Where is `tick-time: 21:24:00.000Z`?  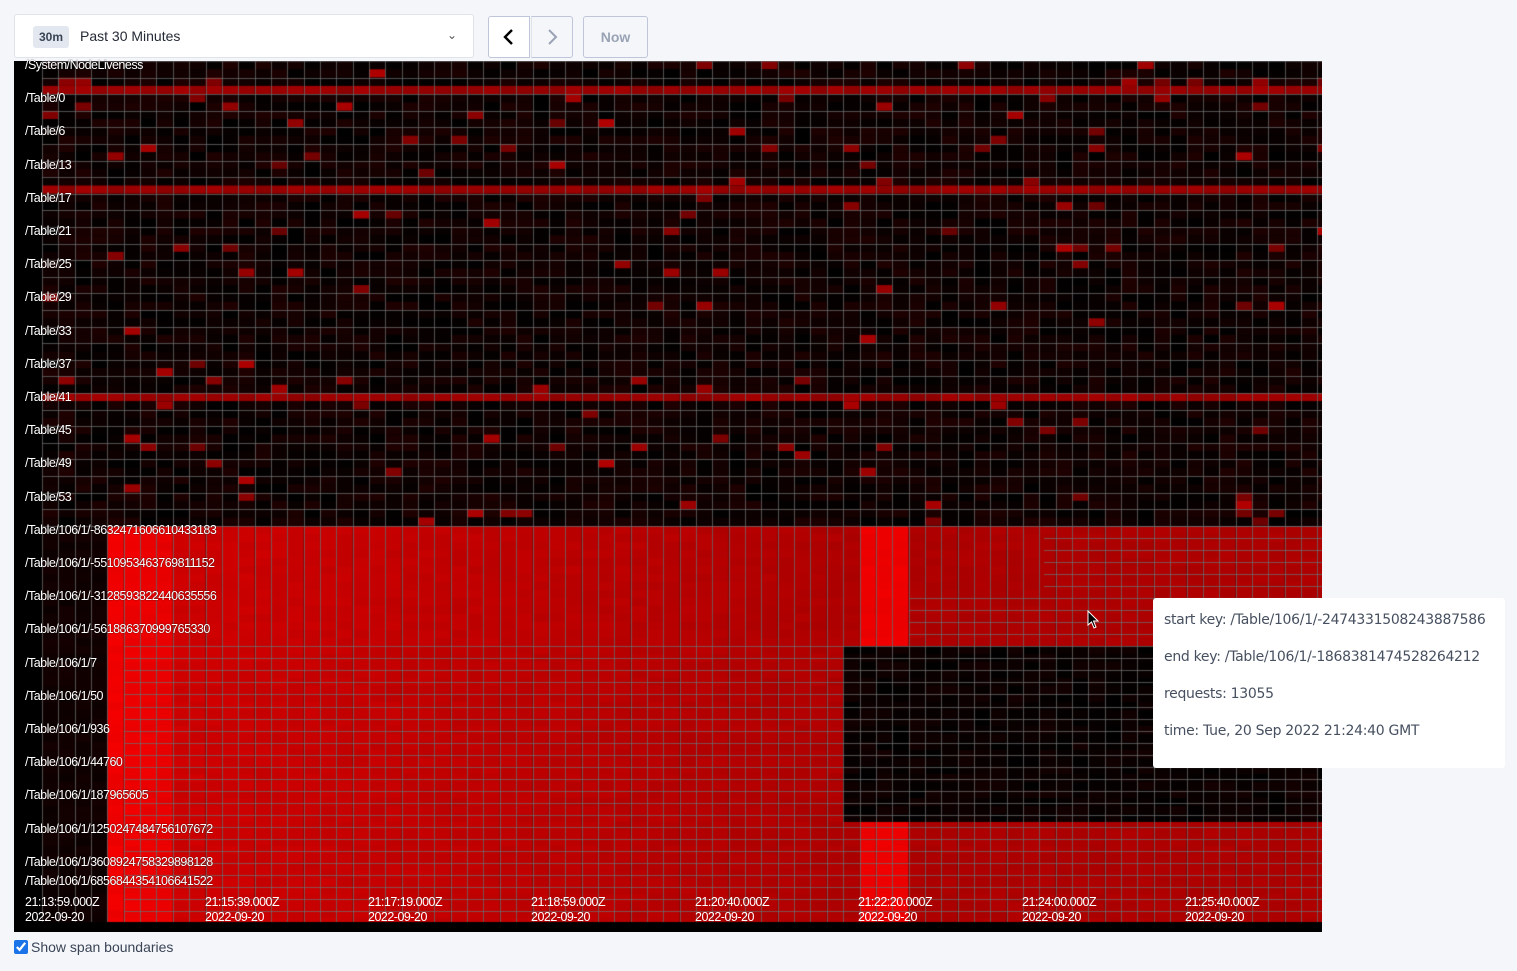
tick-time: 21:24:00.000Z is located at coordinates (1059, 902).